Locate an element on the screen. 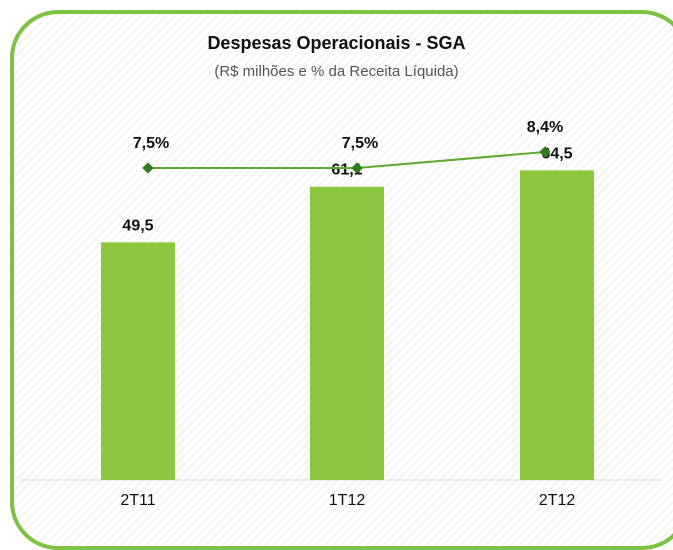 The height and width of the screenshot is (550, 673). bar-value-labels: 49,561,164,5 is located at coordinates (347, 189).